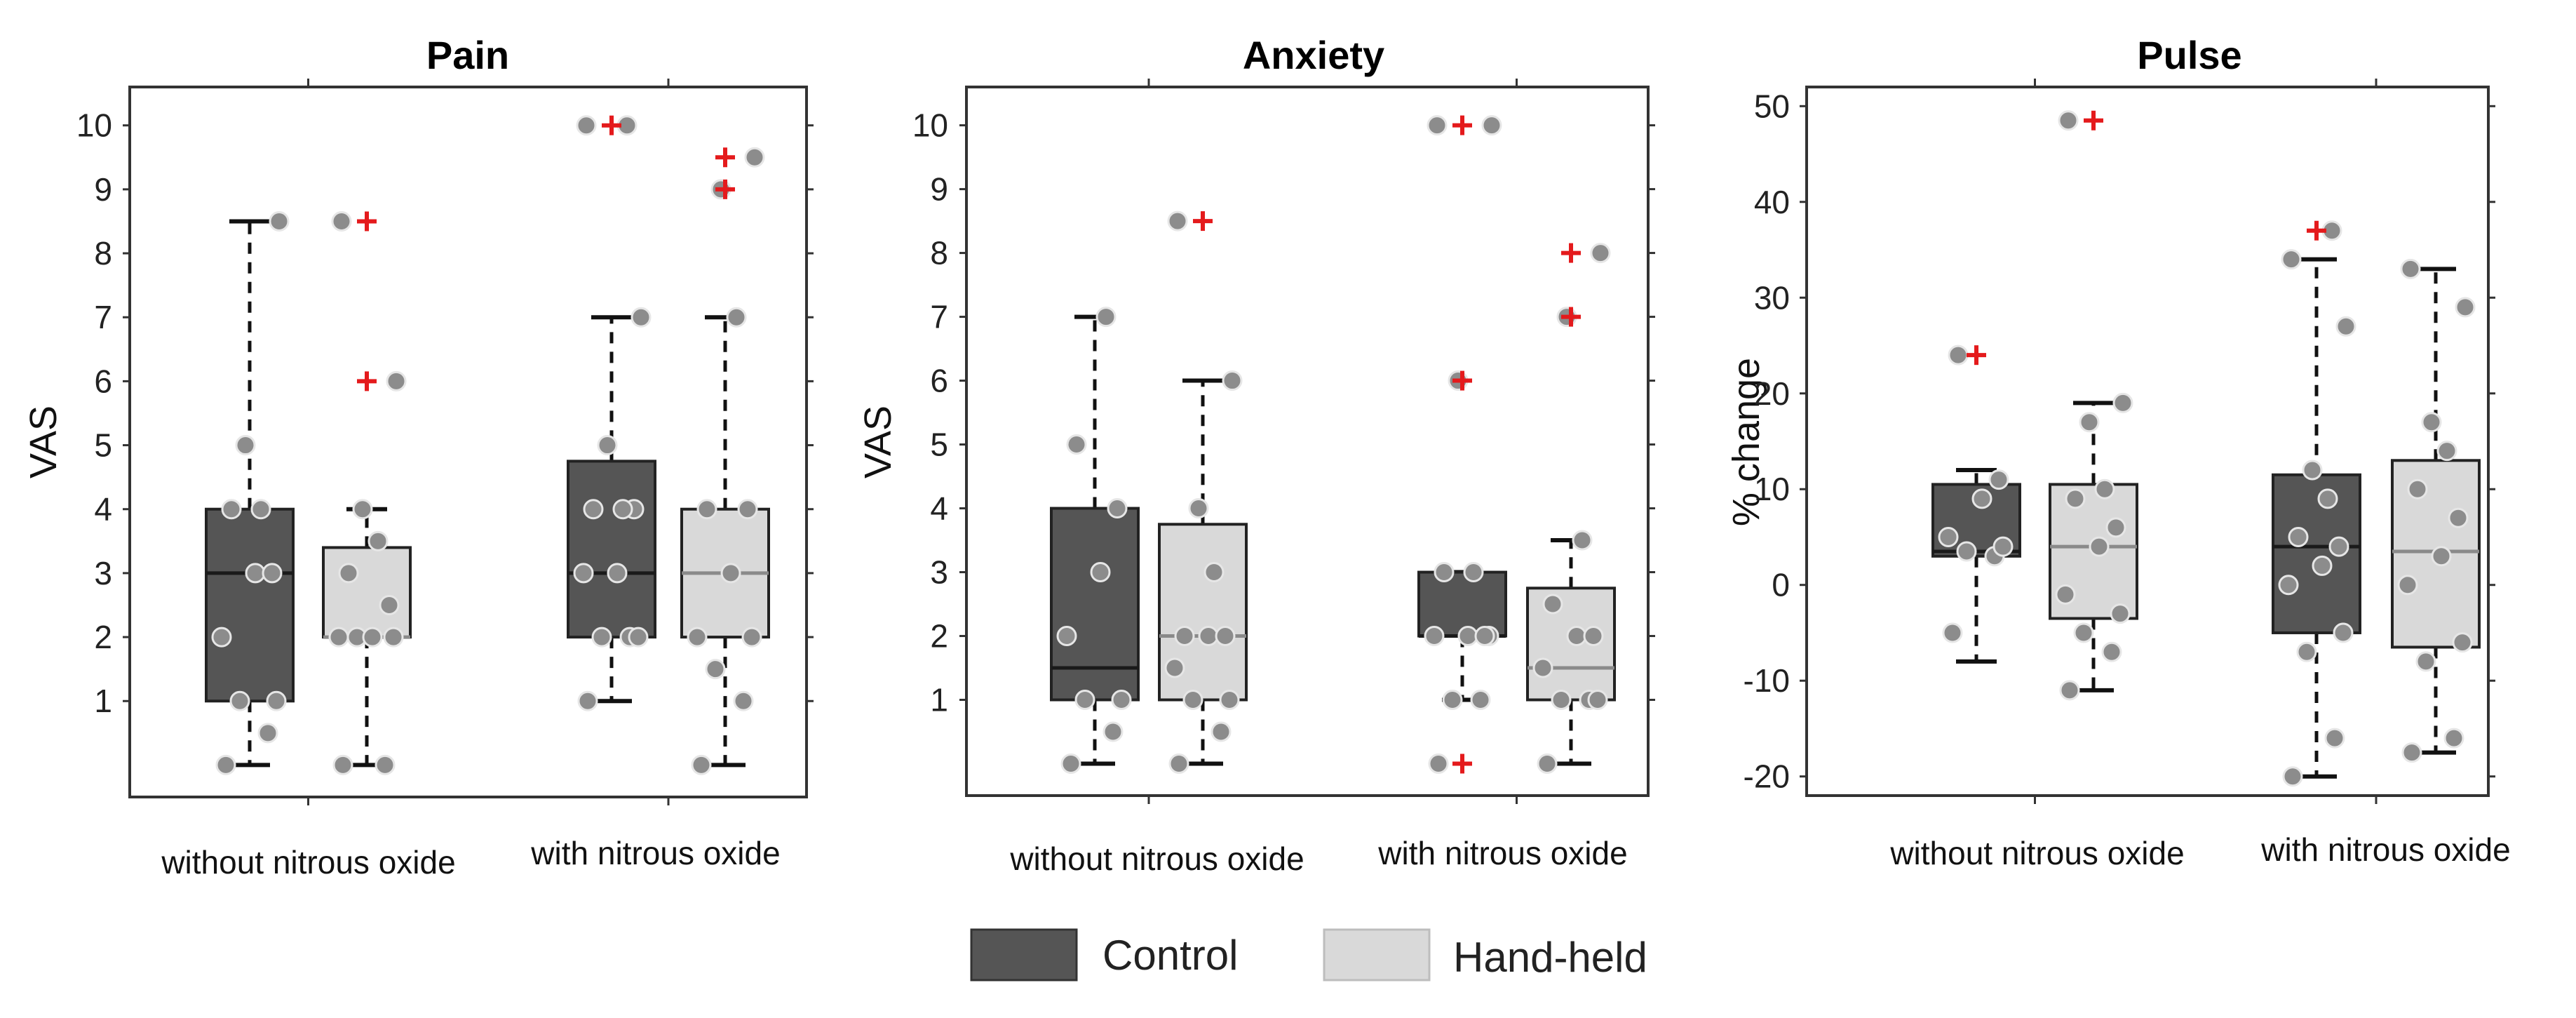  What do you see at coordinates (939, 190) in the screenshot?
I see `anxiety-y-tick-label: 9` at bounding box center [939, 190].